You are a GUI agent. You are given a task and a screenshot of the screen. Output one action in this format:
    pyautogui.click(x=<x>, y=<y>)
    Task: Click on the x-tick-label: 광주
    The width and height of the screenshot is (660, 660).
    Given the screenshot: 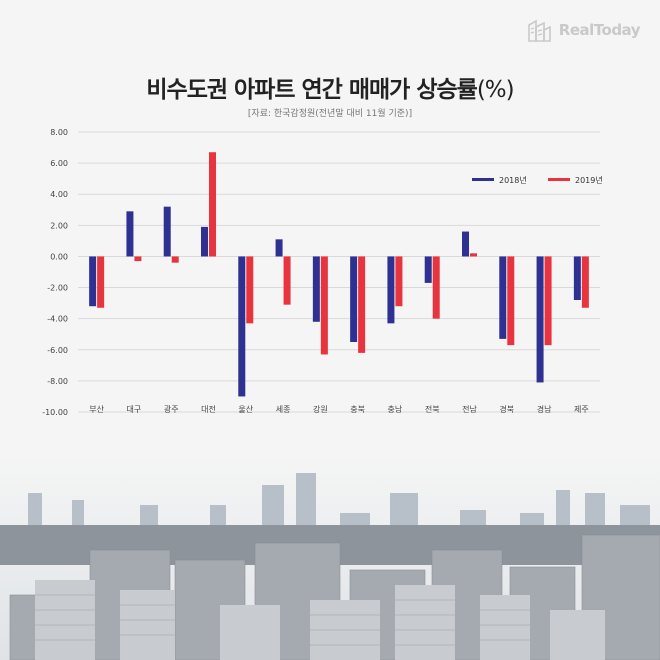 What is the action you would take?
    pyautogui.click(x=171, y=409)
    